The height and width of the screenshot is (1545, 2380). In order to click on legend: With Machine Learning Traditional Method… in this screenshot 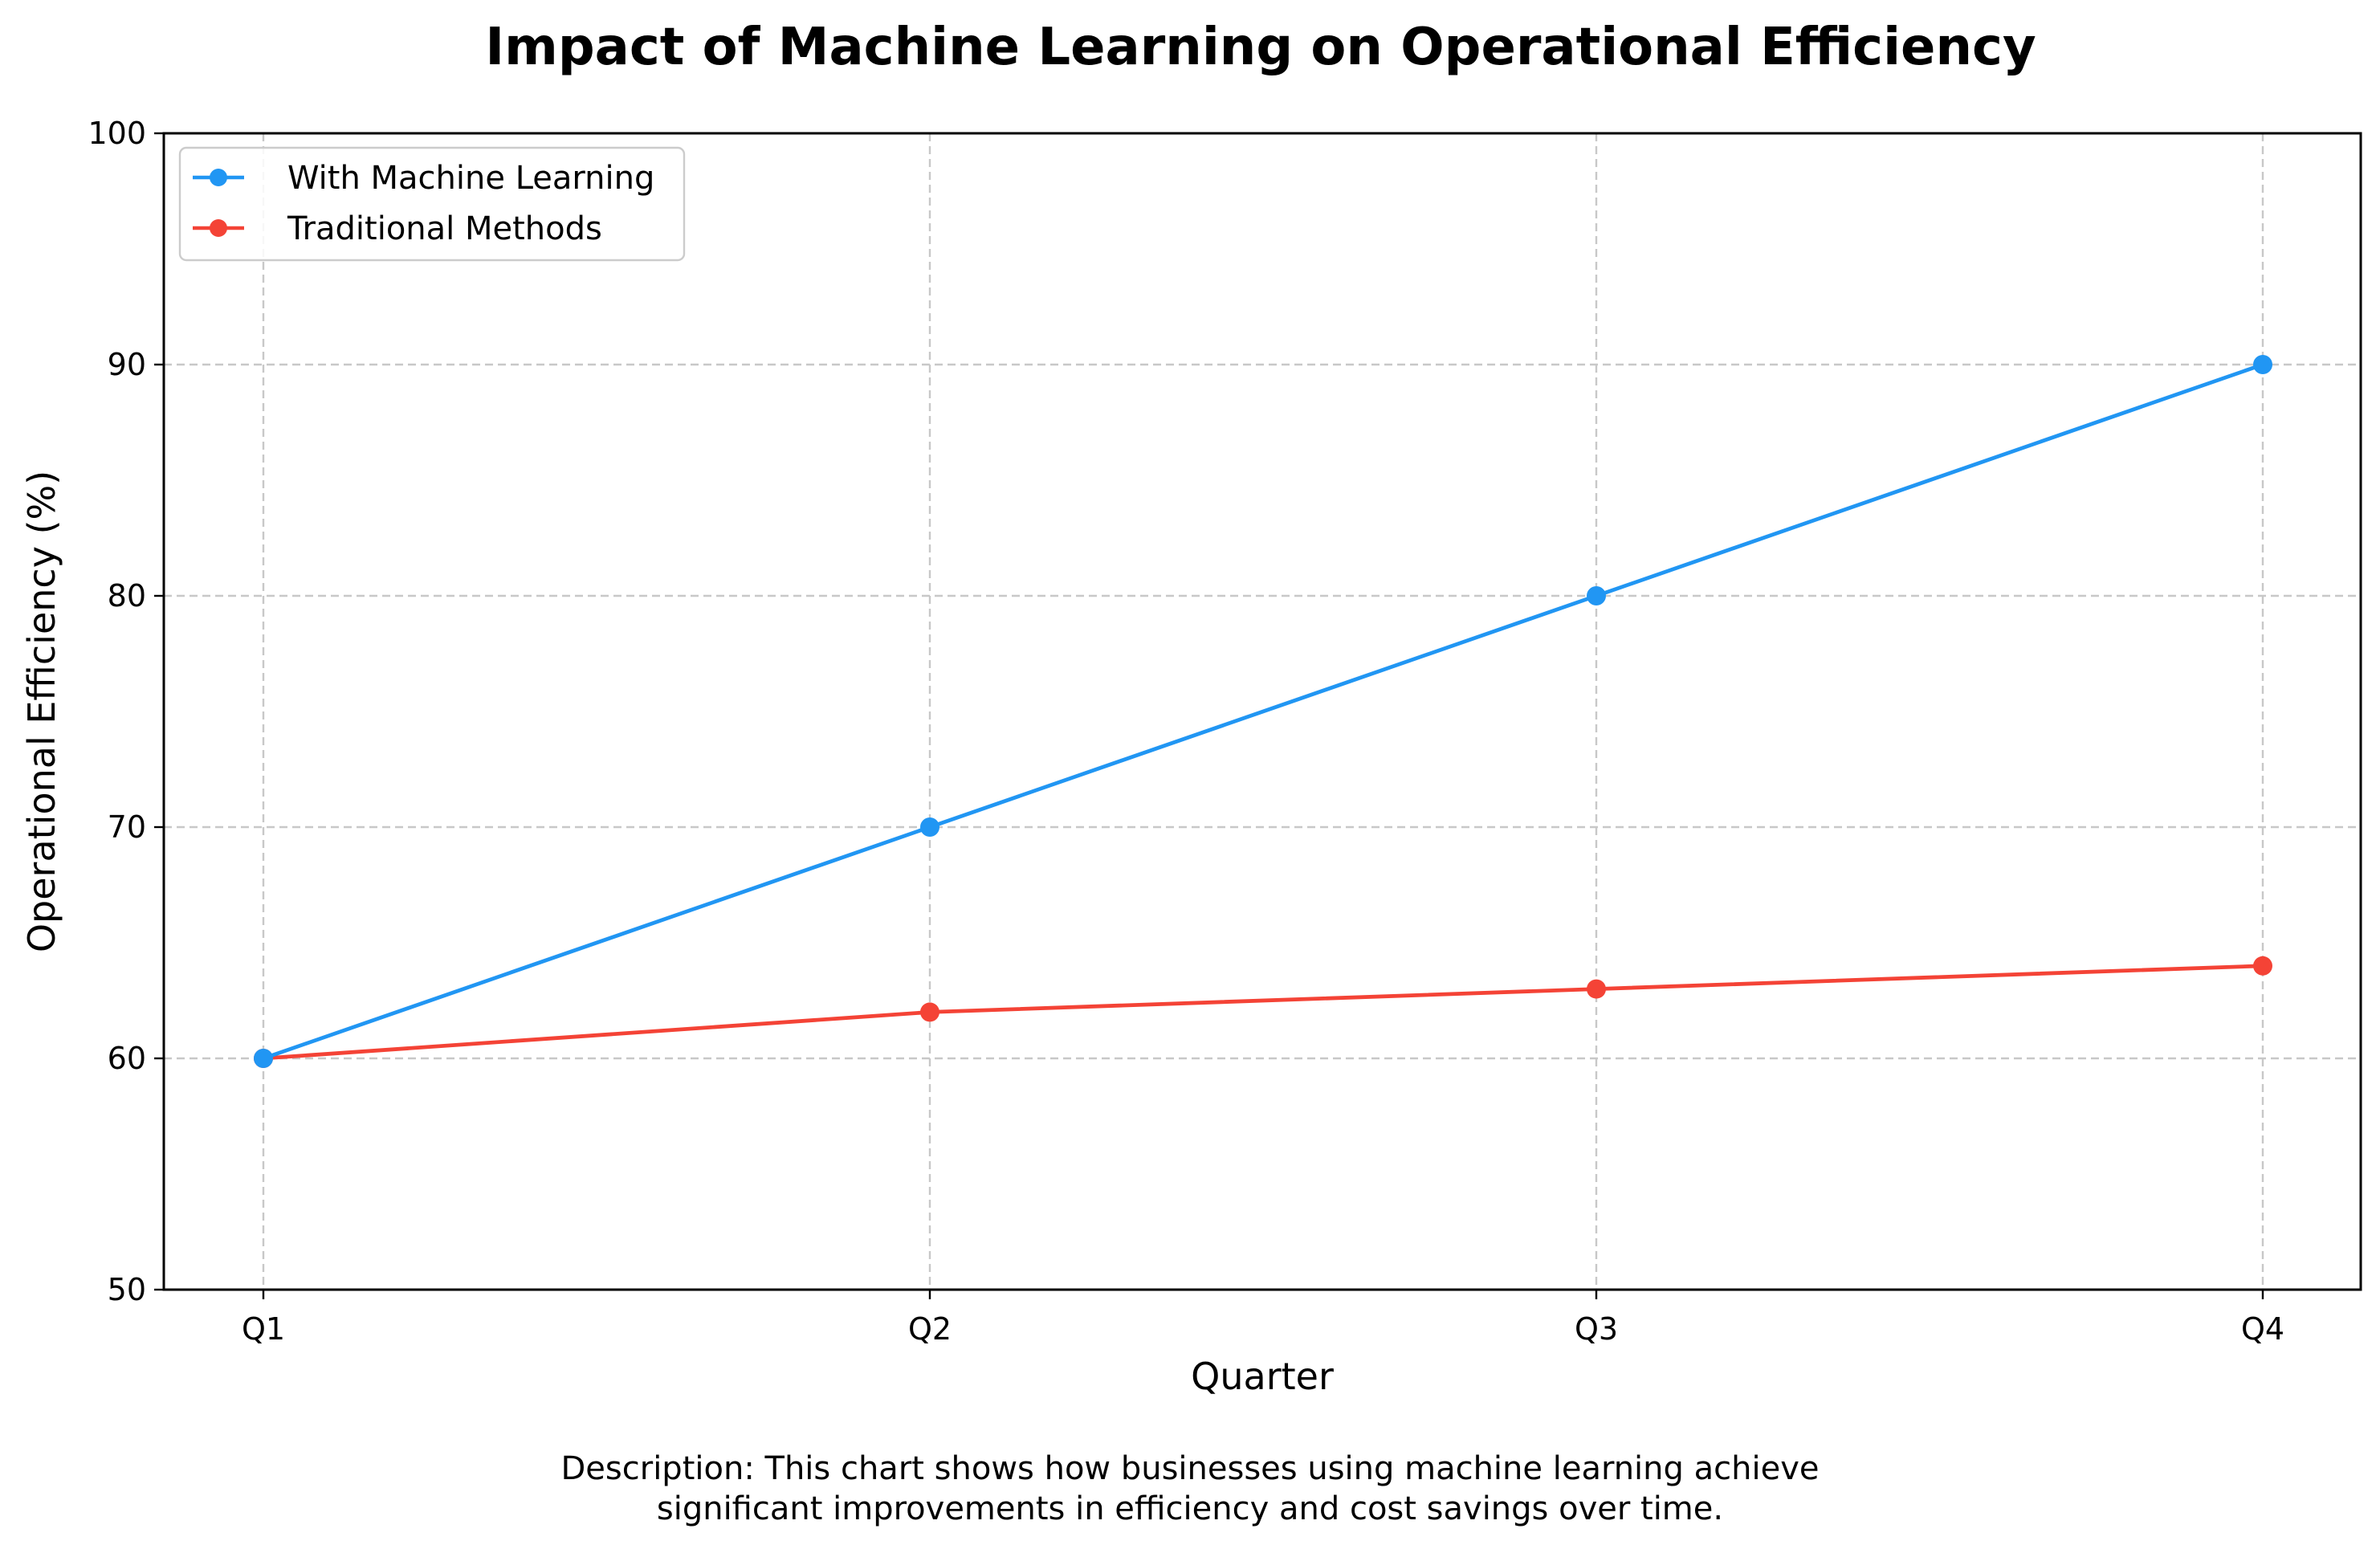, I will do `click(432, 204)`.